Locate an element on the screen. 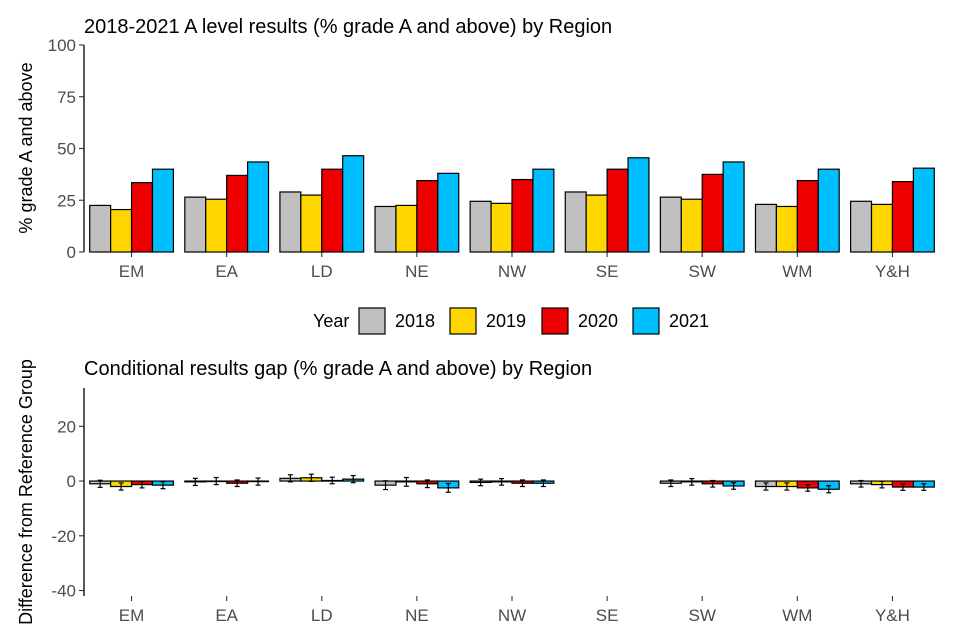 The width and height of the screenshot is (960, 640). legend: Year 2018 2019 2020 2021 is located at coordinates (511, 321).